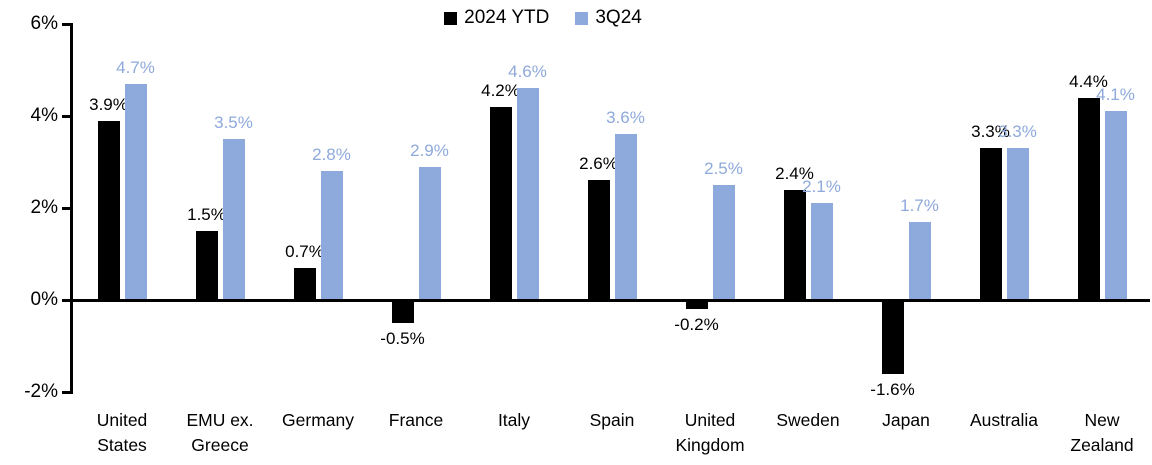 This screenshot has width=1152, height=465. I want to click on legend-item-3q24: 3Q24, so click(608, 18).